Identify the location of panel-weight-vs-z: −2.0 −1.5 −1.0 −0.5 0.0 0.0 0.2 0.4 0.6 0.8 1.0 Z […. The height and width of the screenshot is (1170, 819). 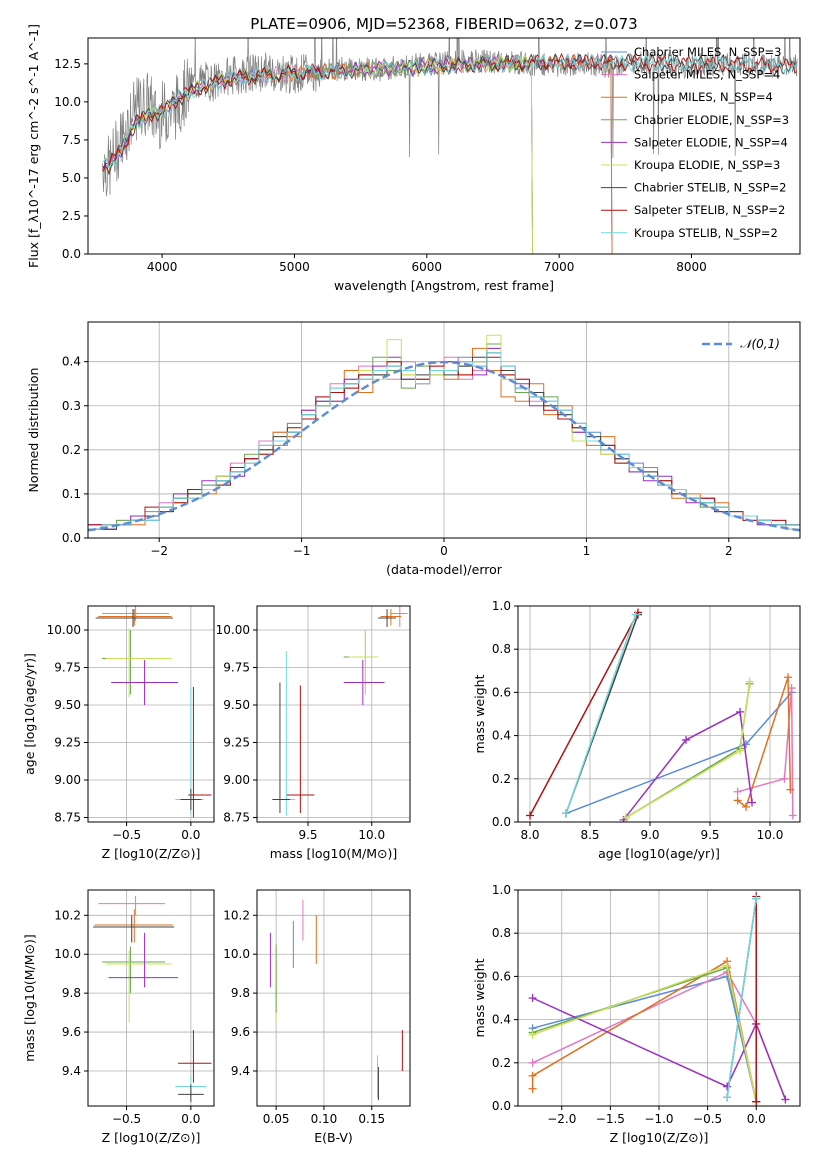
(636, 1014).